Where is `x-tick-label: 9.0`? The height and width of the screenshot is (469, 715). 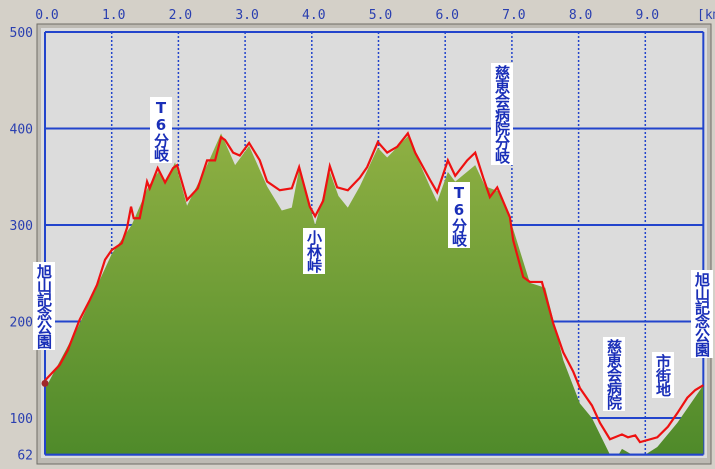
x-tick-label: 9.0 is located at coordinates (647, 15).